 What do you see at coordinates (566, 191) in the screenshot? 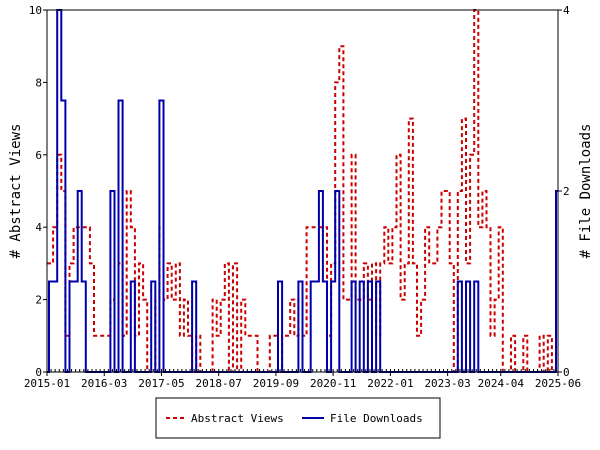
I see `y-tick-label-right: 2` at bounding box center [566, 191].